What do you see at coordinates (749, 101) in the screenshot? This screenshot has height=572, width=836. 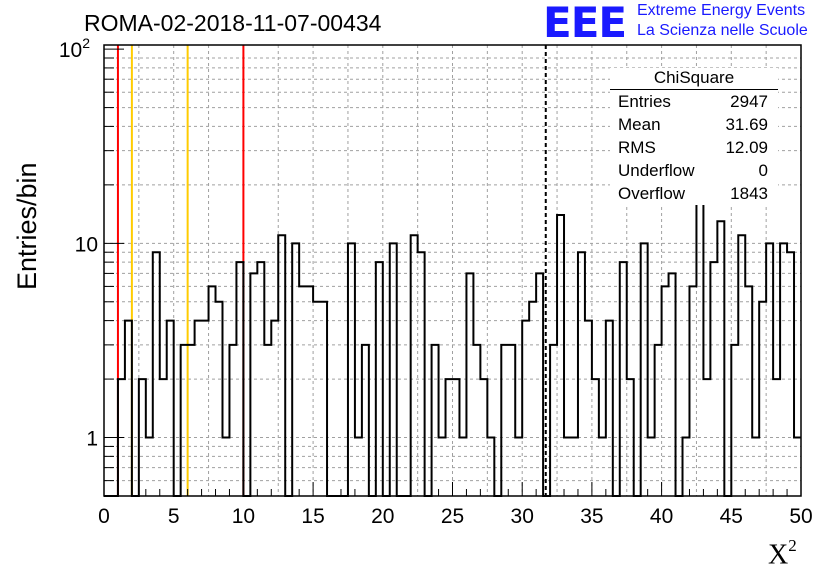 I see `stats-value: 2947` at bounding box center [749, 101].